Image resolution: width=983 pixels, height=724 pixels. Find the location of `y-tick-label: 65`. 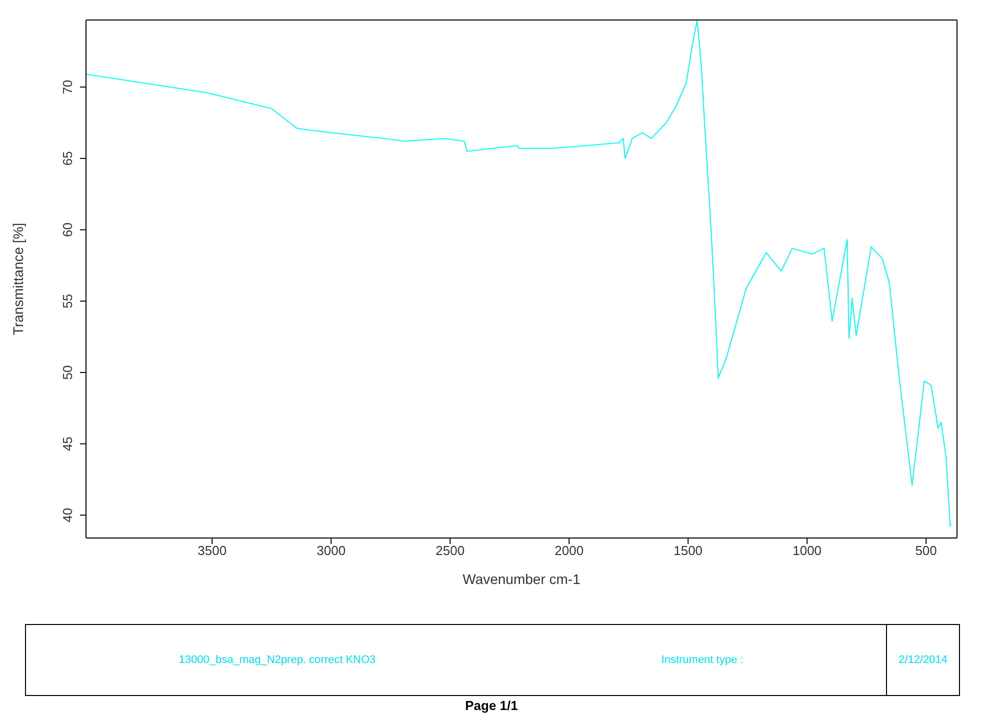

y-tick-label: 65 is located at coordinates (67, 158).